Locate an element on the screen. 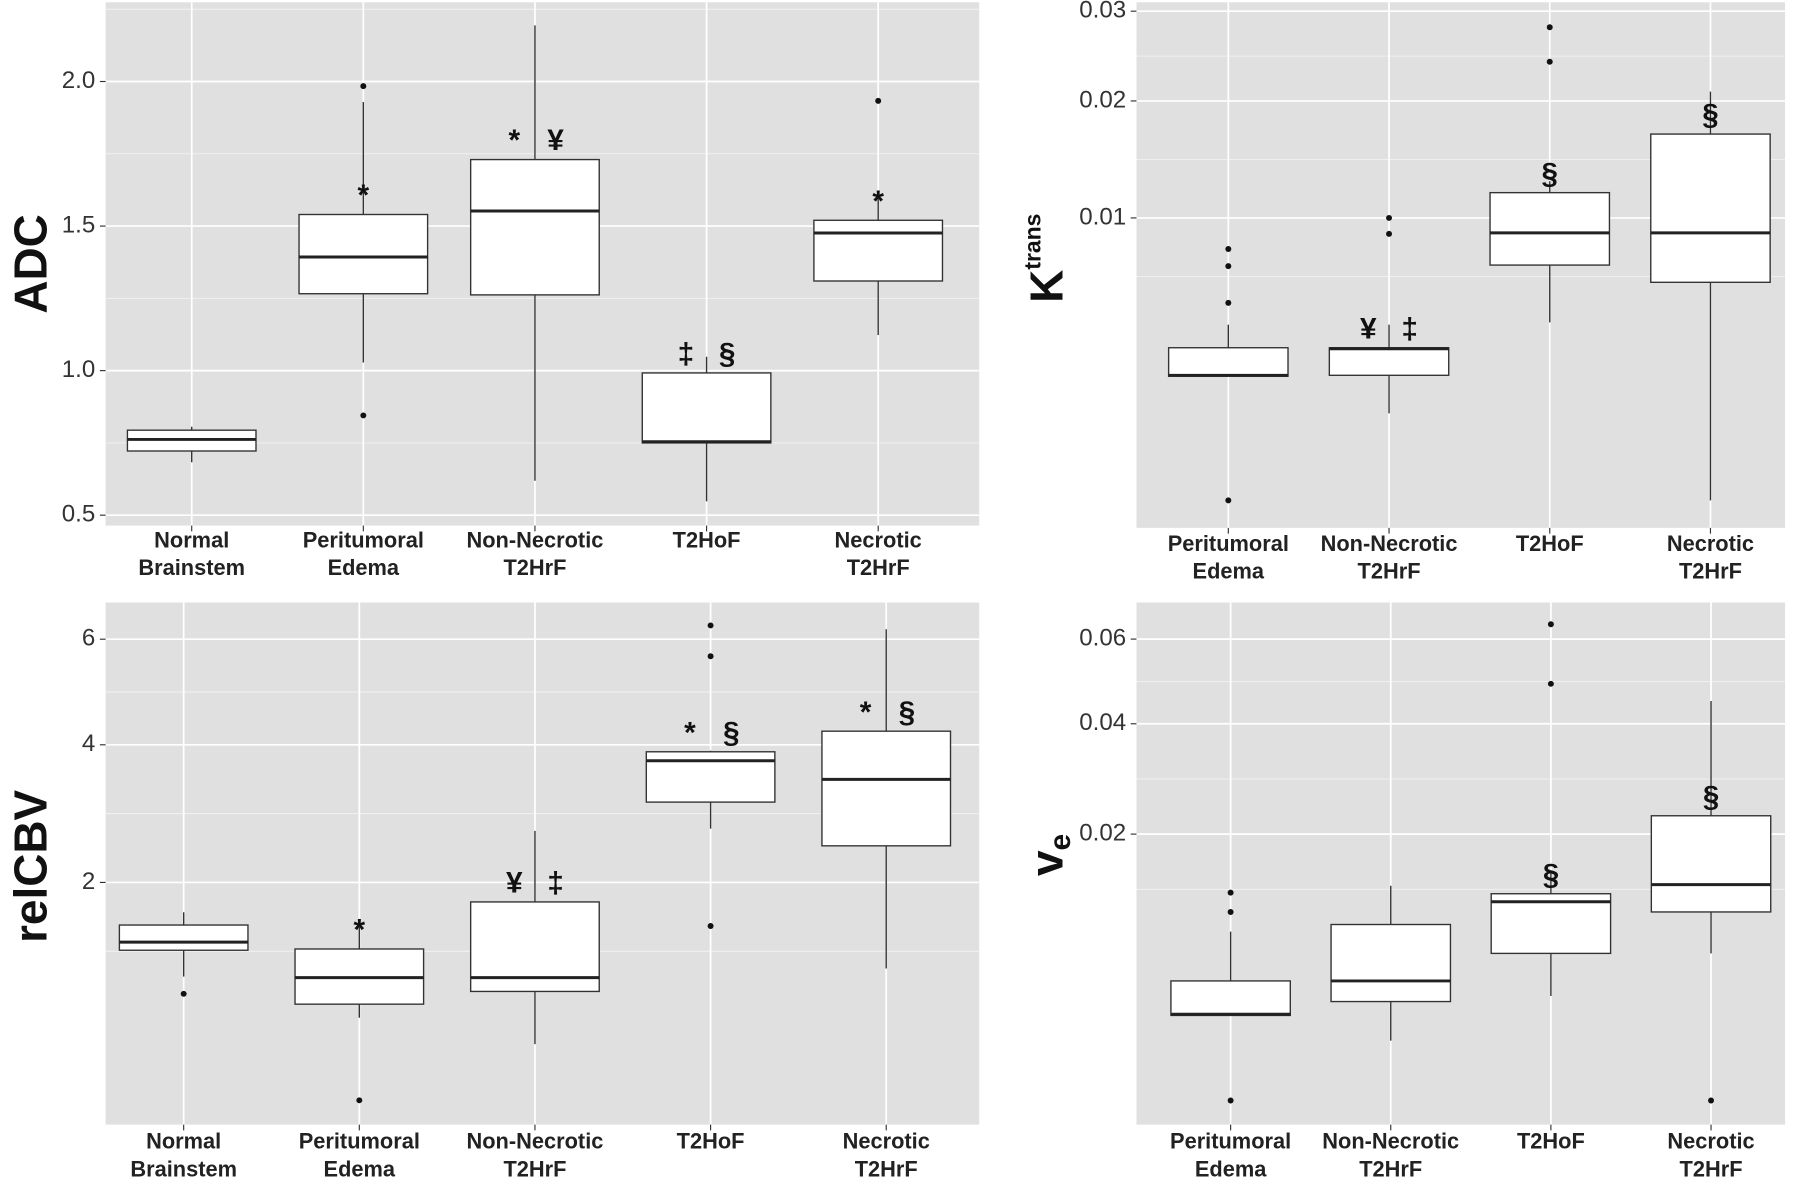 The width and height of the screenshot is (1800, 1182). y-tick-label: 6 is located at coordinates (88, 638).